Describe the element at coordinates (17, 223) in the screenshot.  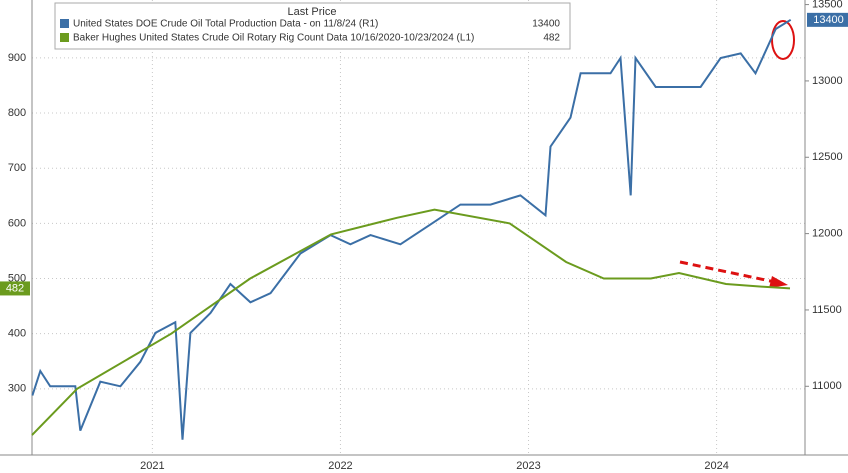
I see `y-tick-label: 600` at that location.